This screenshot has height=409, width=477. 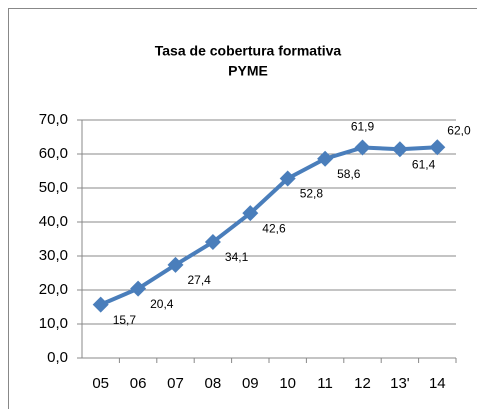 I want to click on data-label: 61,9, so click(x=363, y=127).